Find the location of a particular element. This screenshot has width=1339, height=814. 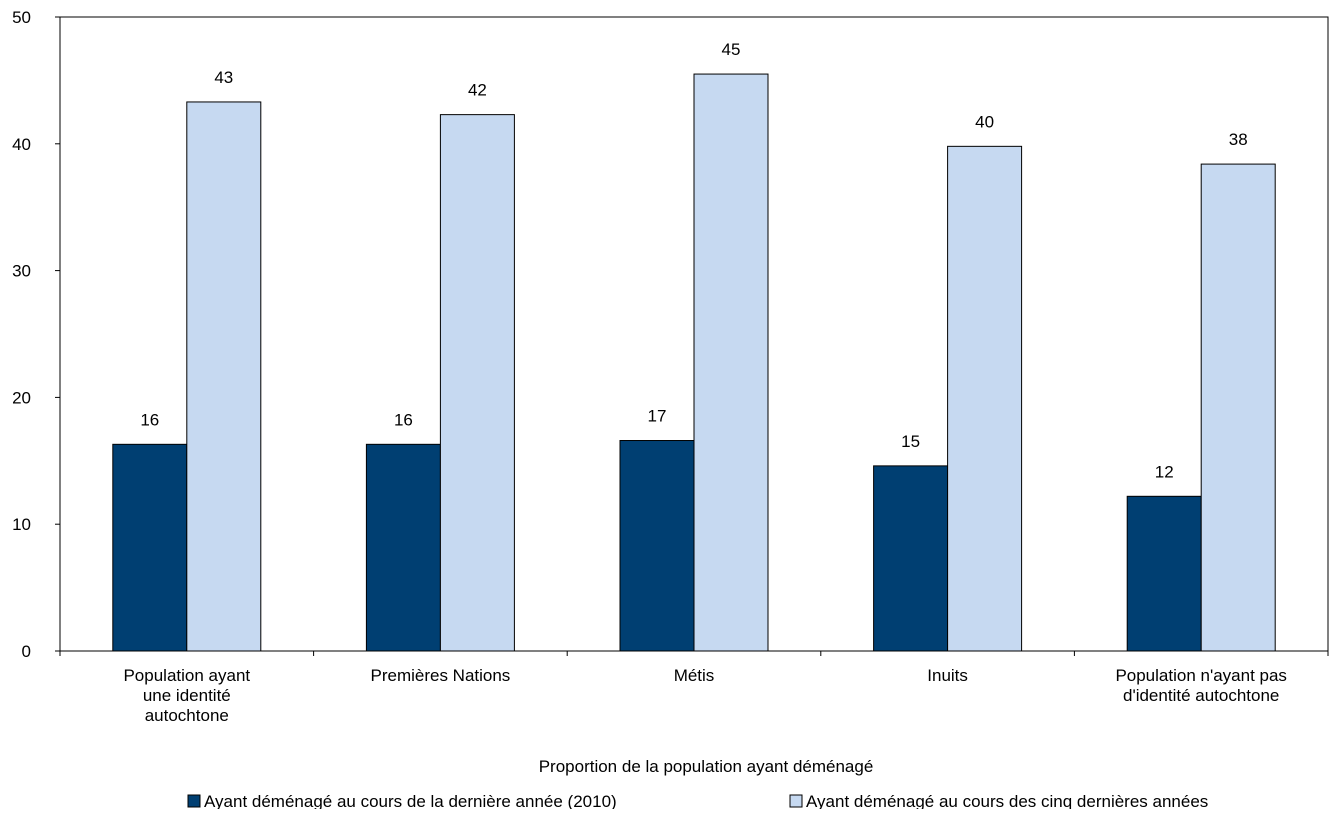

x-tick-label: autochtone is located at coordinates (187, 715).